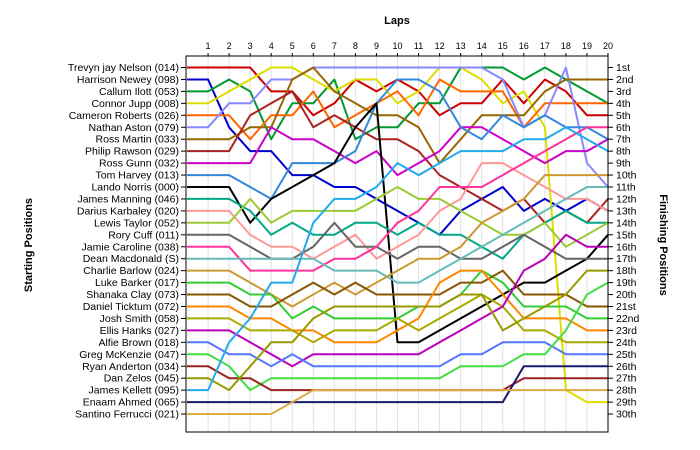  I want to click on lap-tick-label: 1, so click(208, 46).